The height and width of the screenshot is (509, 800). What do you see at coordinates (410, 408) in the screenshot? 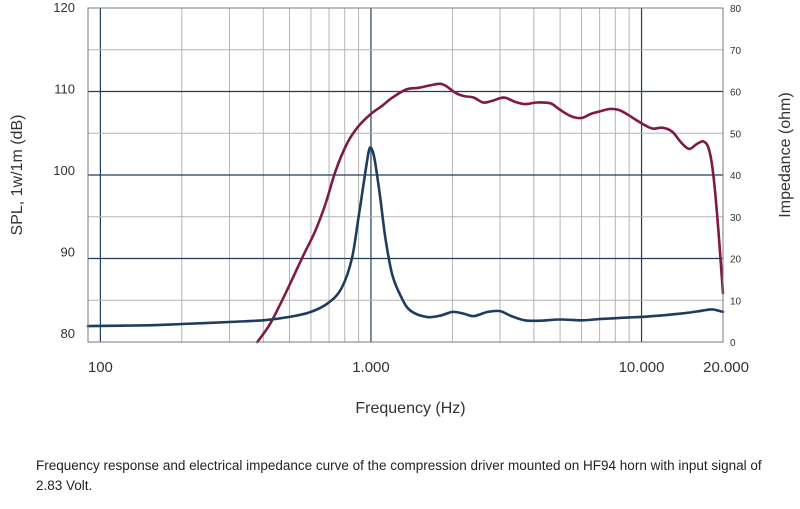
I see `x-axis-title: Frequency (Hz)` at bounding box center [410, 408].